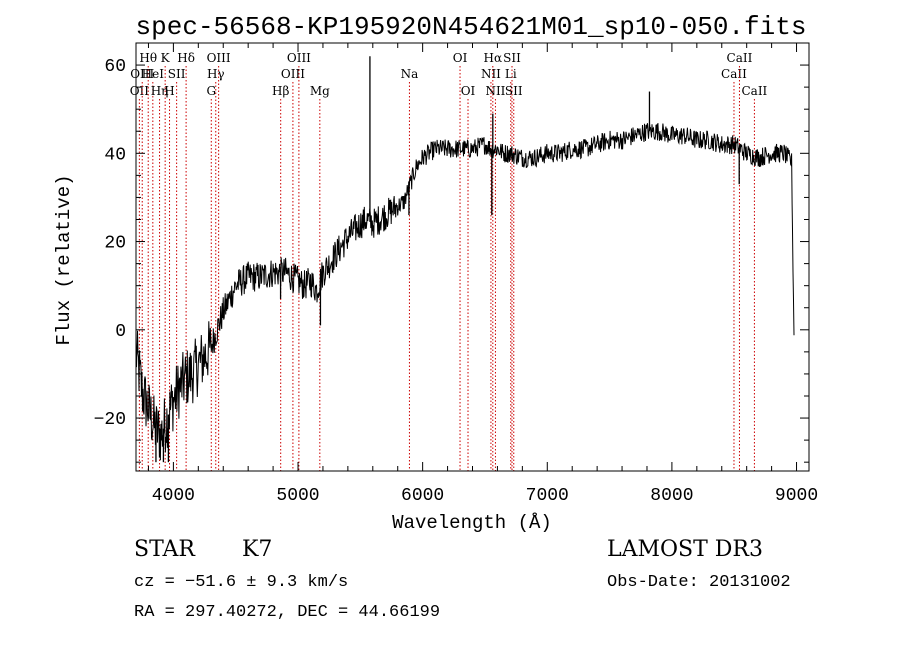 The height and width of the screenshot is (649, 900). Describe the element at coordinates (186, 58) in the screenshot. I see `line-marker-label: Hδ` at that location.